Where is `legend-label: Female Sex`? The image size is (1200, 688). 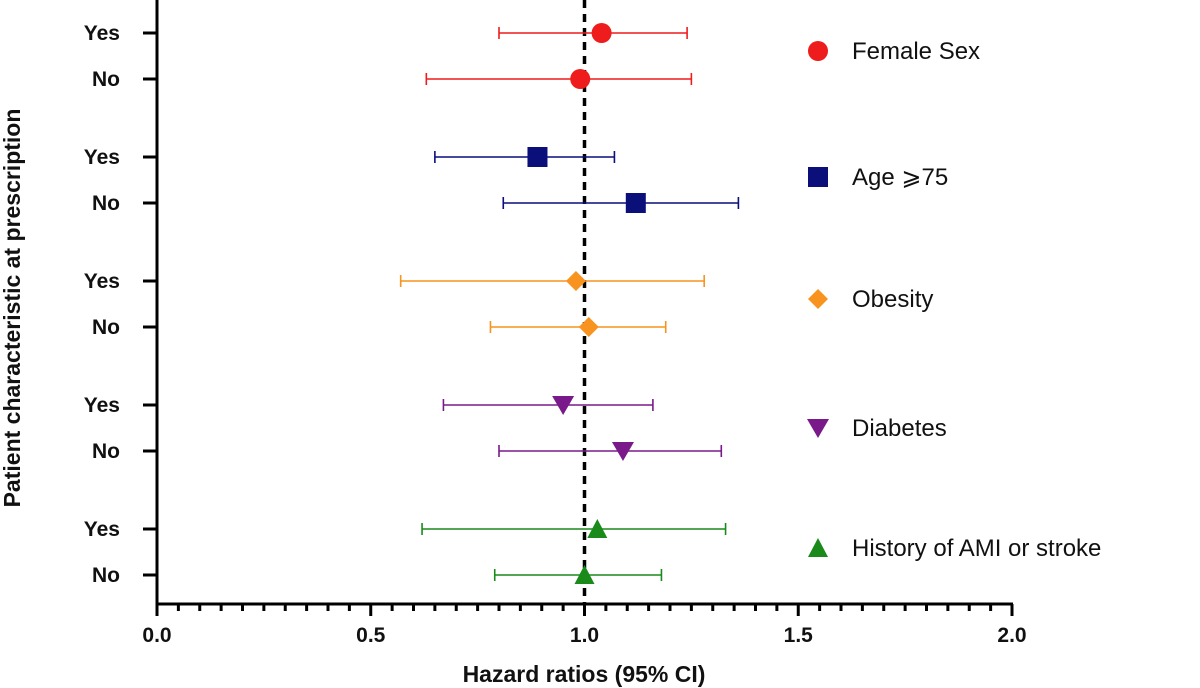 legend-label: Female Sex is located at coordinates (916, 51).